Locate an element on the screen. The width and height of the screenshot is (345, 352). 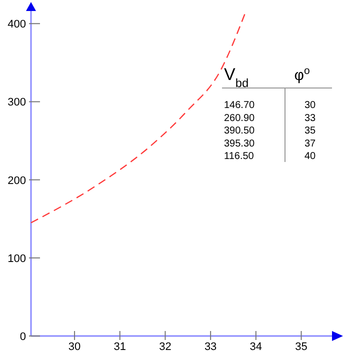
annotation: 33 is located at coordinates (310, 118).